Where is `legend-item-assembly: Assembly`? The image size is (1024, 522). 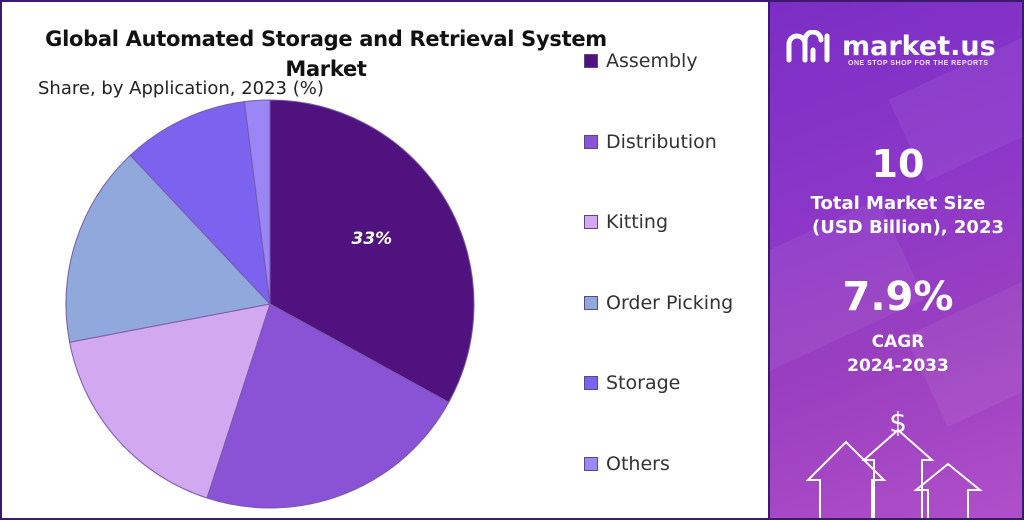
legend-item-assembly: Assembly is located at coordinates (641, 61).